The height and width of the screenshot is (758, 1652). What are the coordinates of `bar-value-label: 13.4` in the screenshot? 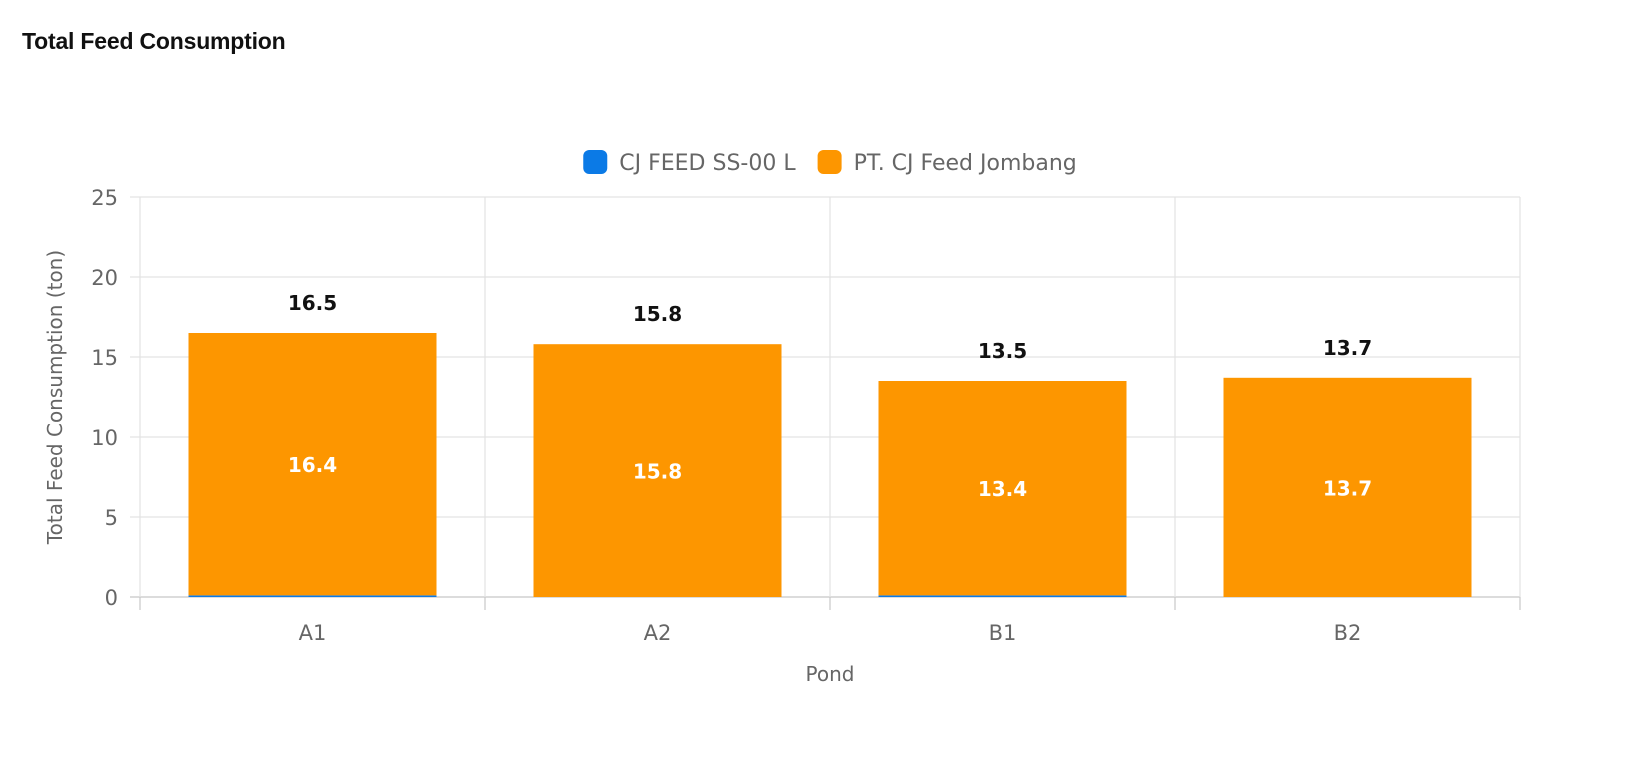 It's located at (1002, 489).